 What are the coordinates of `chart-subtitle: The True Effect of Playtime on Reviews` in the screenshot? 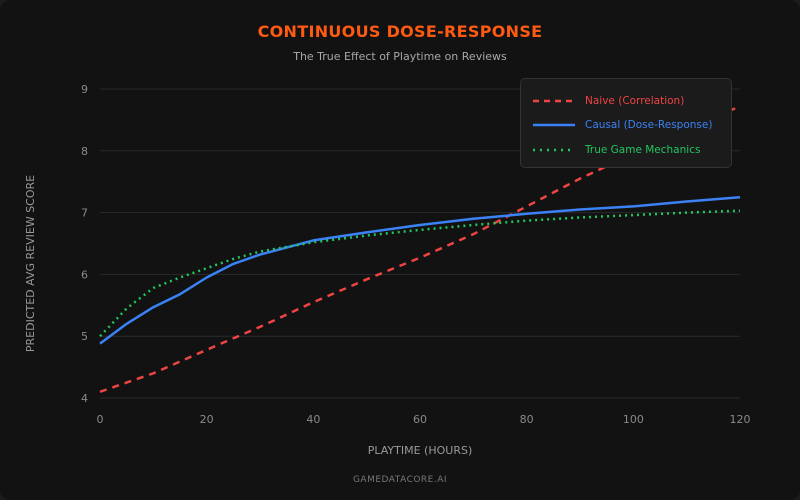 It's located at (400, 56).